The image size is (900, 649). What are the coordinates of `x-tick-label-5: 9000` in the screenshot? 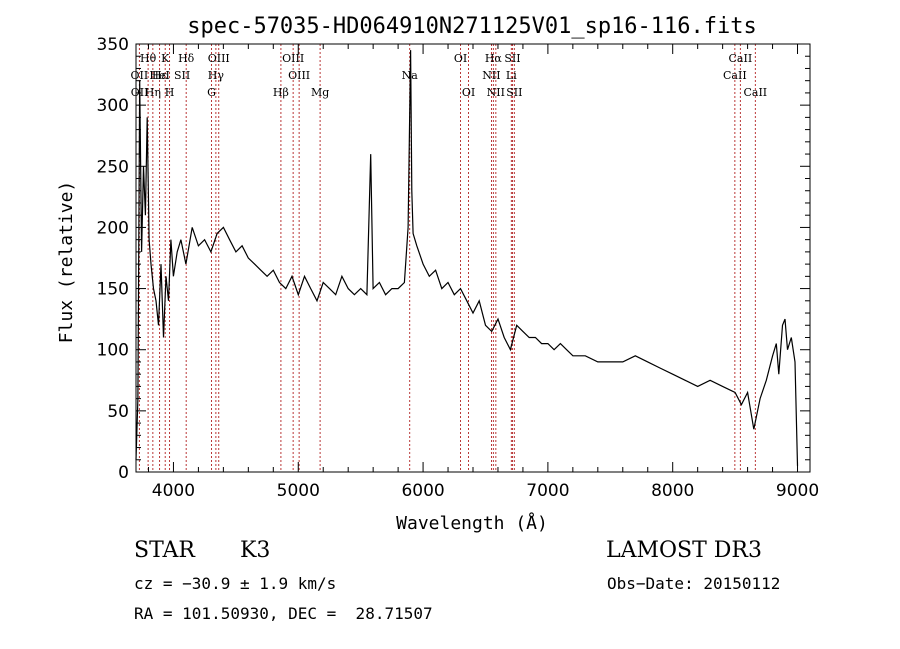 It's located at (797, 491).